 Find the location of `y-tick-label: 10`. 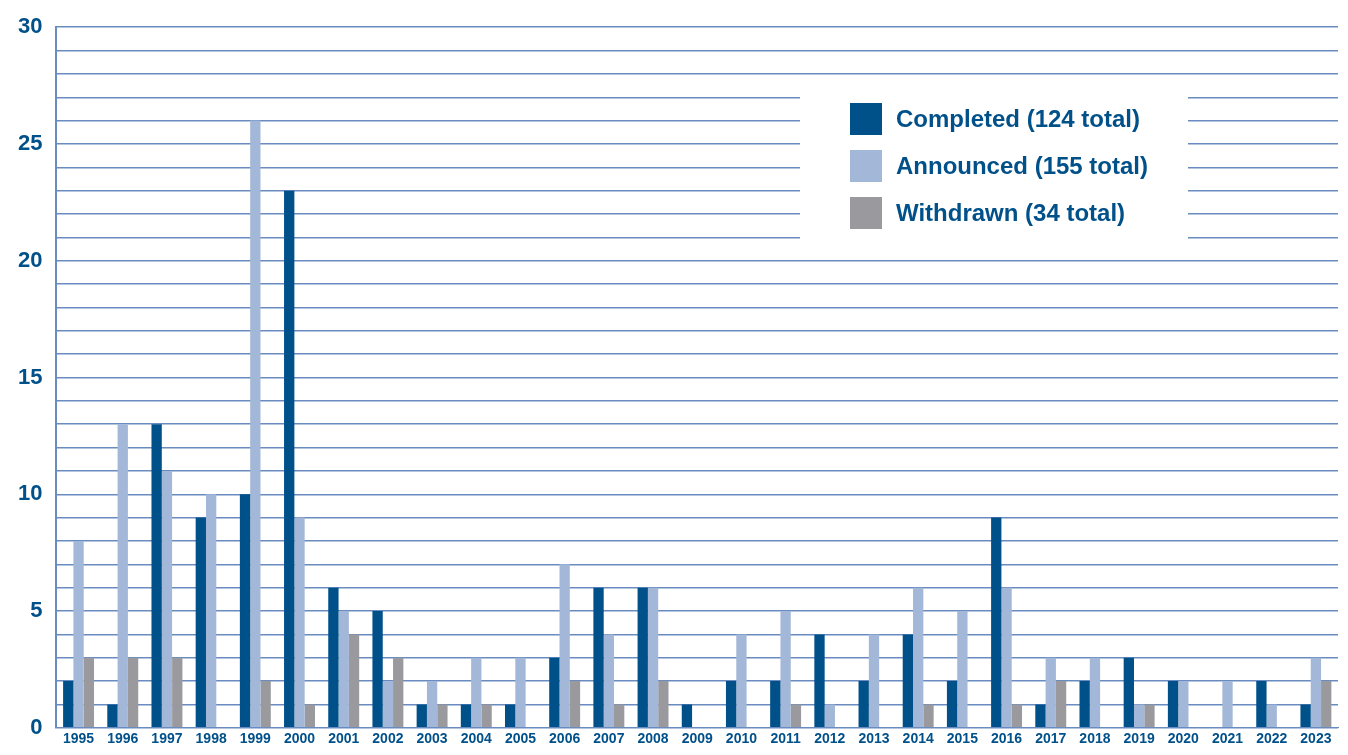

y-tick-label: 10 is located at coordinates (30, 493).